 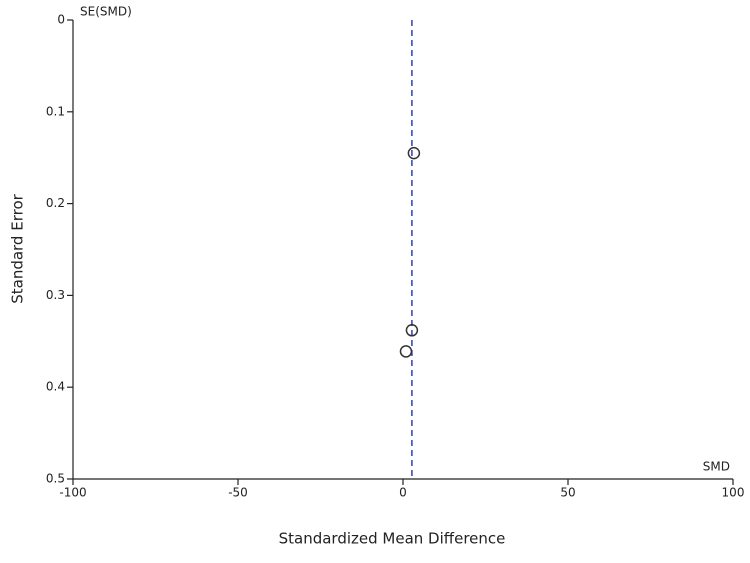 What do you see at coordinates (55, 111) in the screenshot?
I see `y-tick-label: 0.1` at bounding box center [55, 111].